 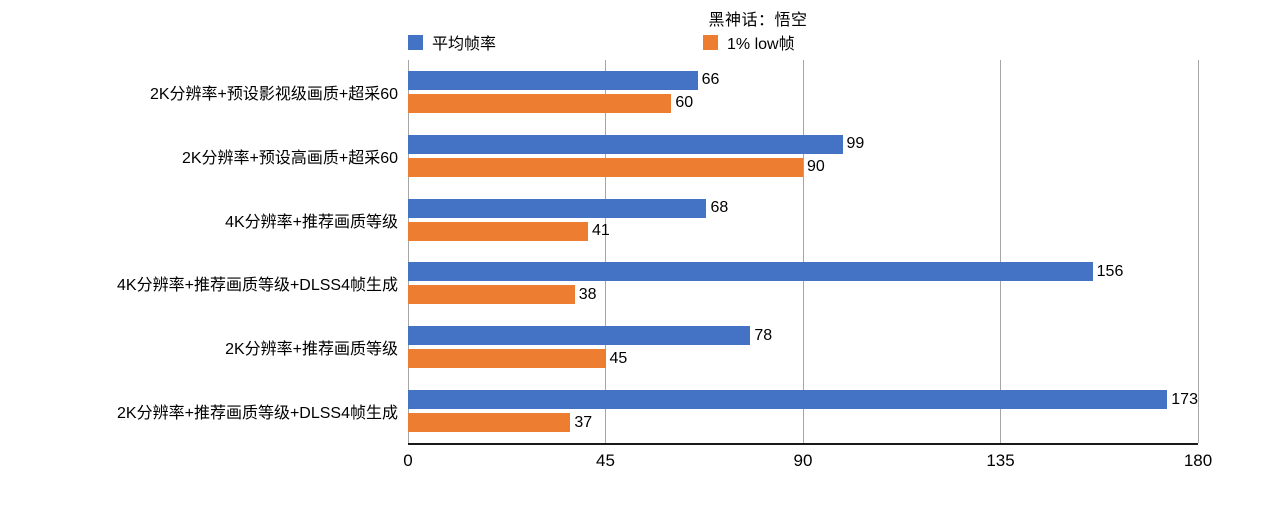 I want to click on bar-row: 45, so click(x=803, y=359).